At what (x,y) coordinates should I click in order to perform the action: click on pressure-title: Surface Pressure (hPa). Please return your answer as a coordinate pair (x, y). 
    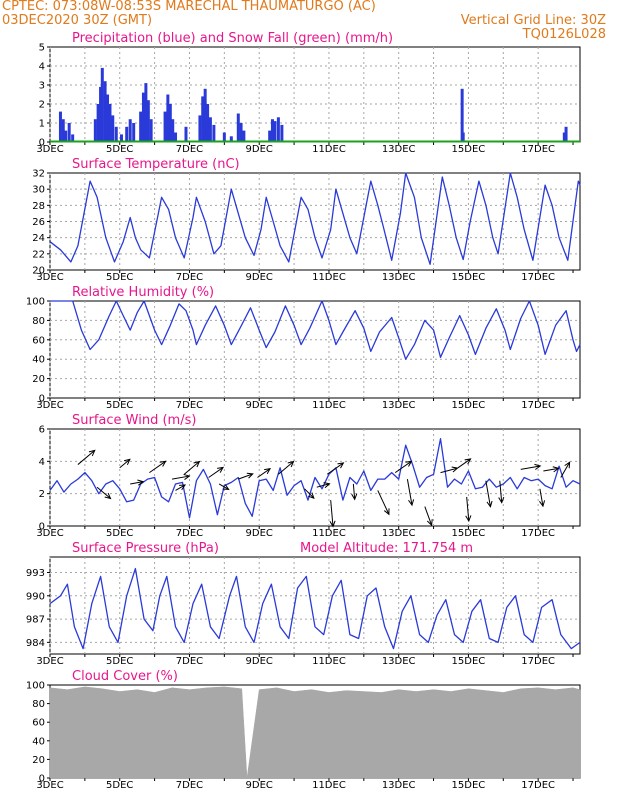
    Looking at the image, I should click on (145, 548).